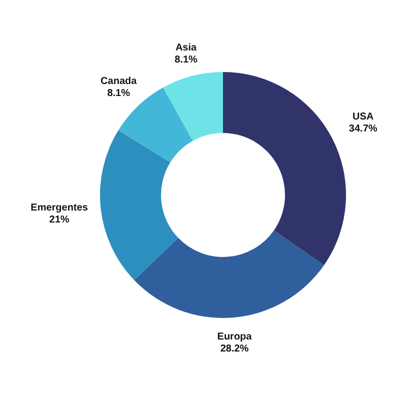 Image resolution: width=400 pixels, height=400 pixels. I want to click on slice-label: Canada, so click(119, 81).